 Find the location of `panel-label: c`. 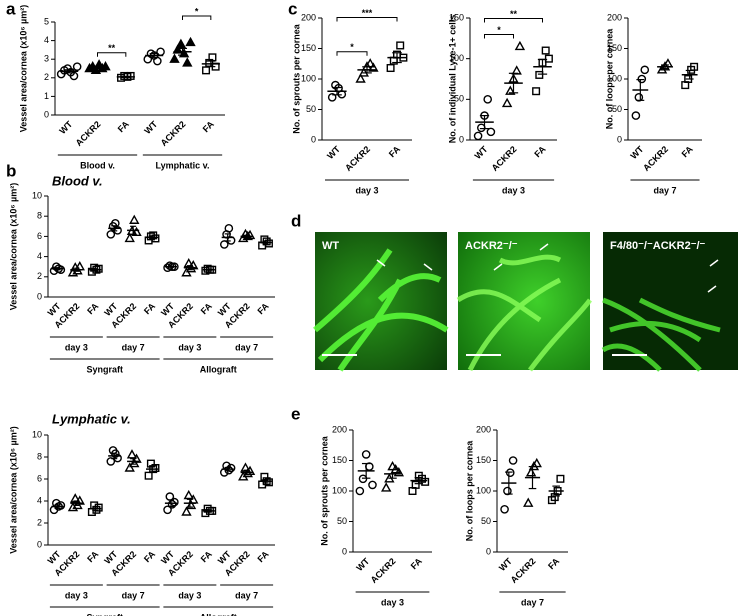

panel-label: c is located at coordinates (292, 9).